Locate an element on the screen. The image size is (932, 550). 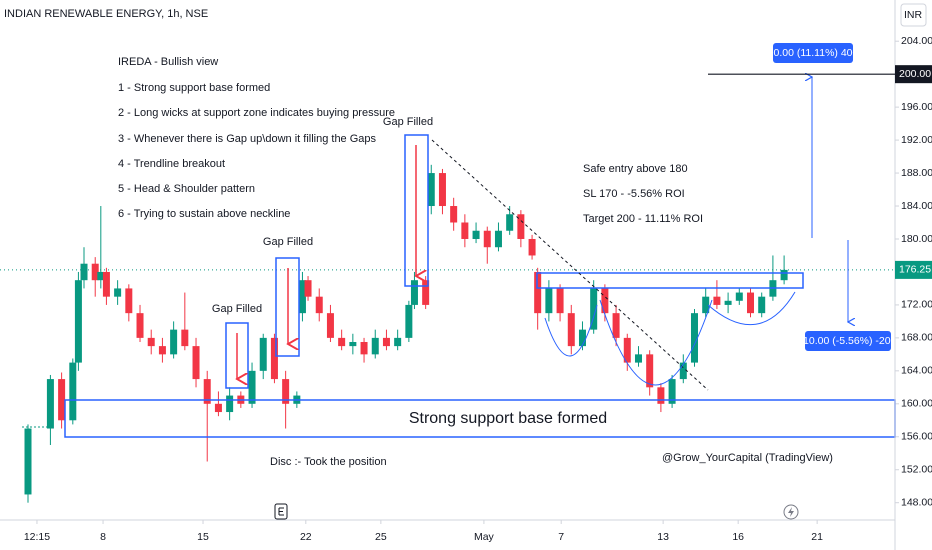
y-tick-label: 168.00 is located at coordinates (916, 338).